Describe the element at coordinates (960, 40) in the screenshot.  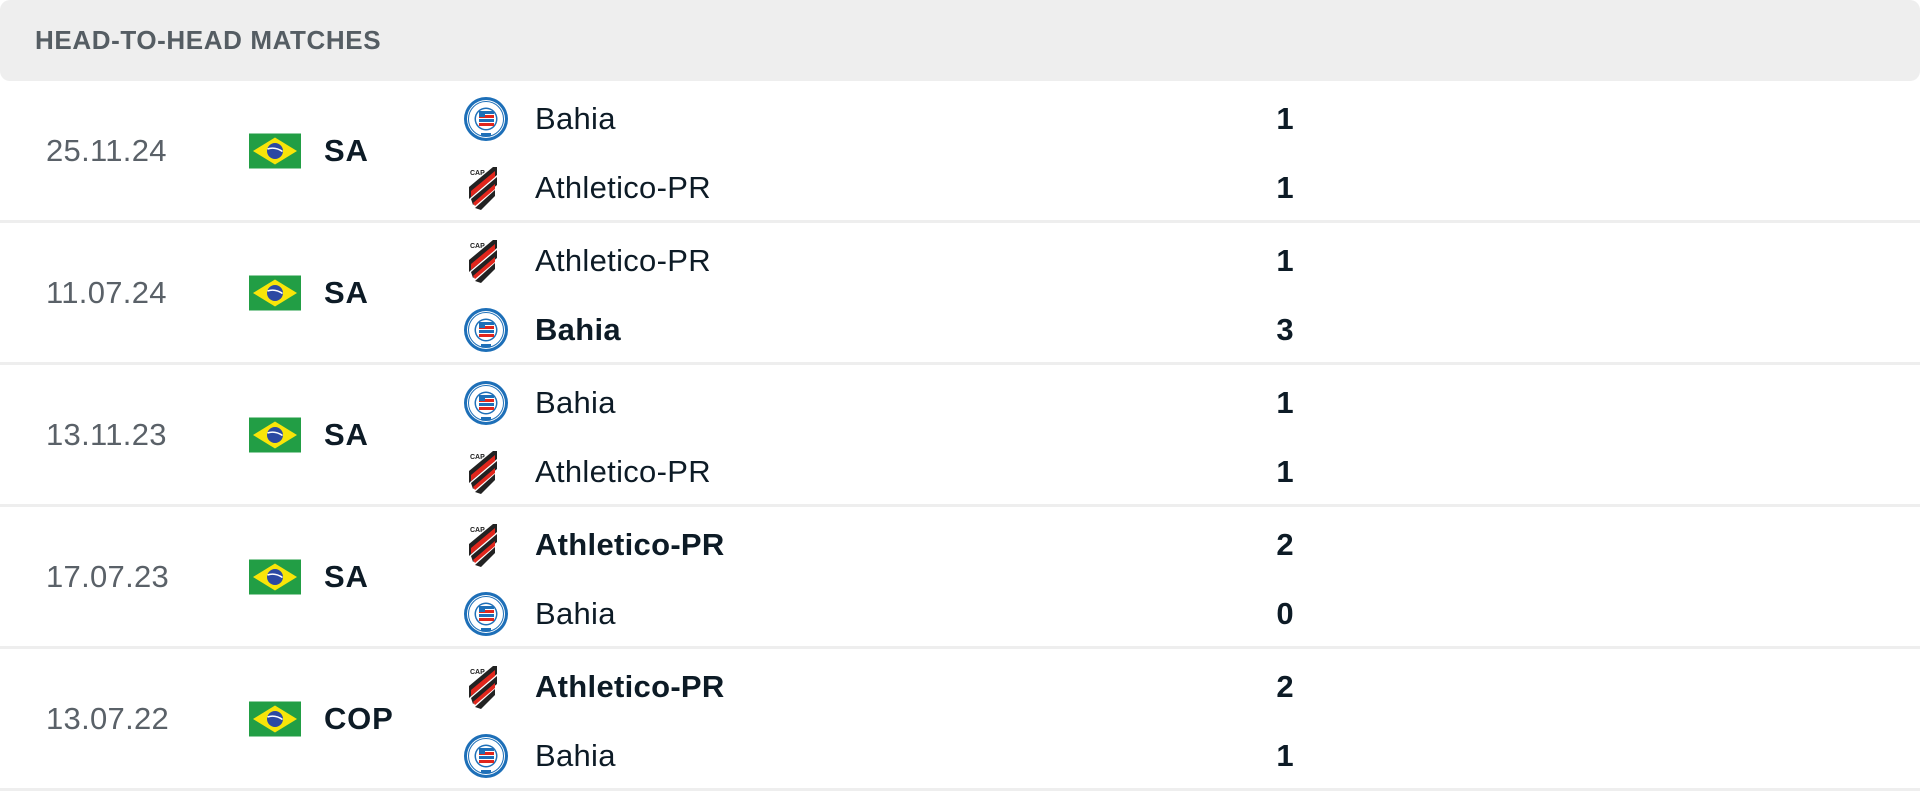
I see `section-header: HEAD-TO-HEAD MATCHES` at that location.